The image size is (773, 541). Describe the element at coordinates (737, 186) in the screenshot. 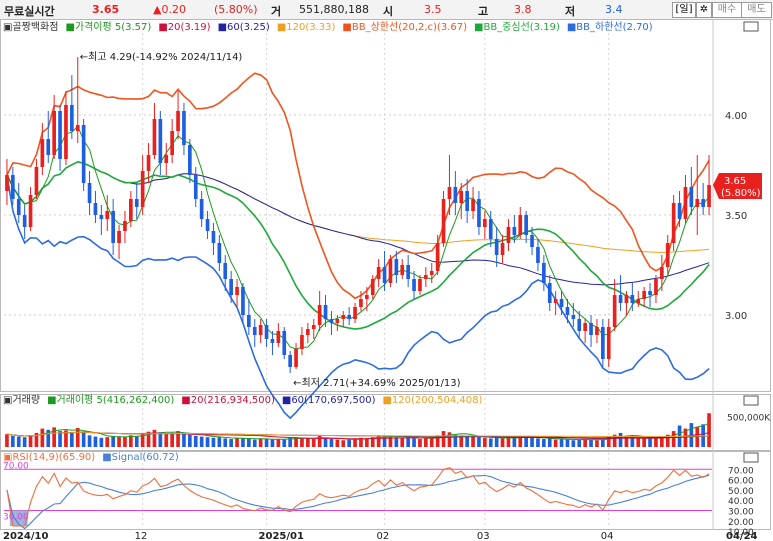

I see `last-price-marker` at that location.